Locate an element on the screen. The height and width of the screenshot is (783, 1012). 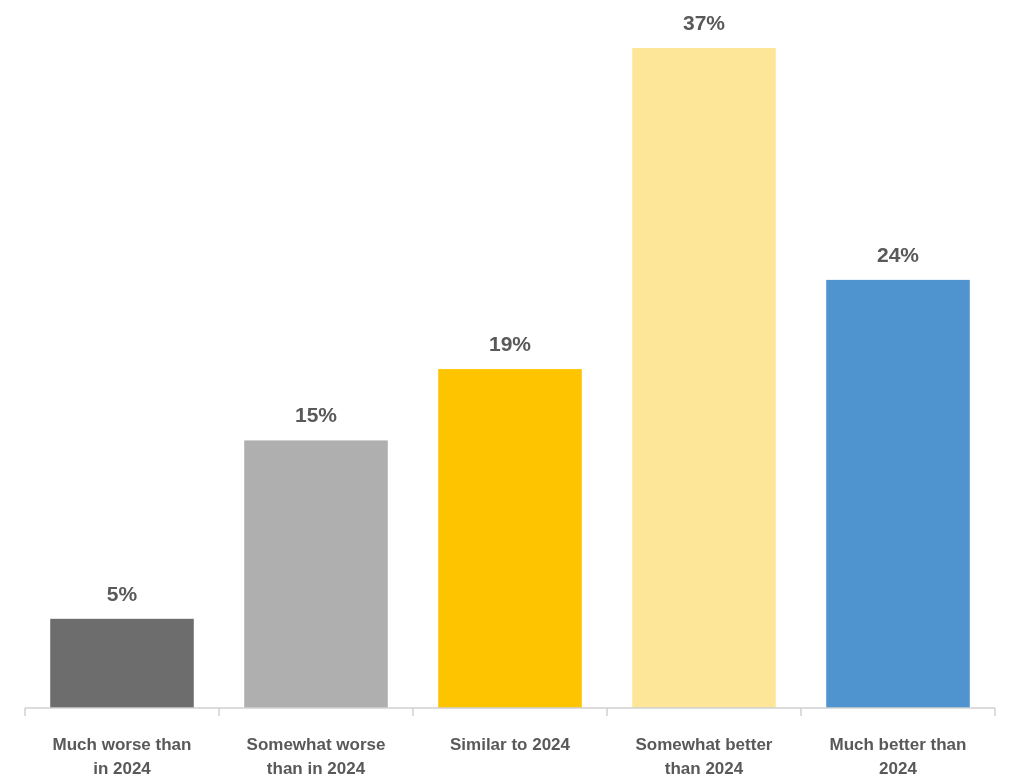
x-tick-label: Much worse than in 2024 is located at coordinates (122, 756).